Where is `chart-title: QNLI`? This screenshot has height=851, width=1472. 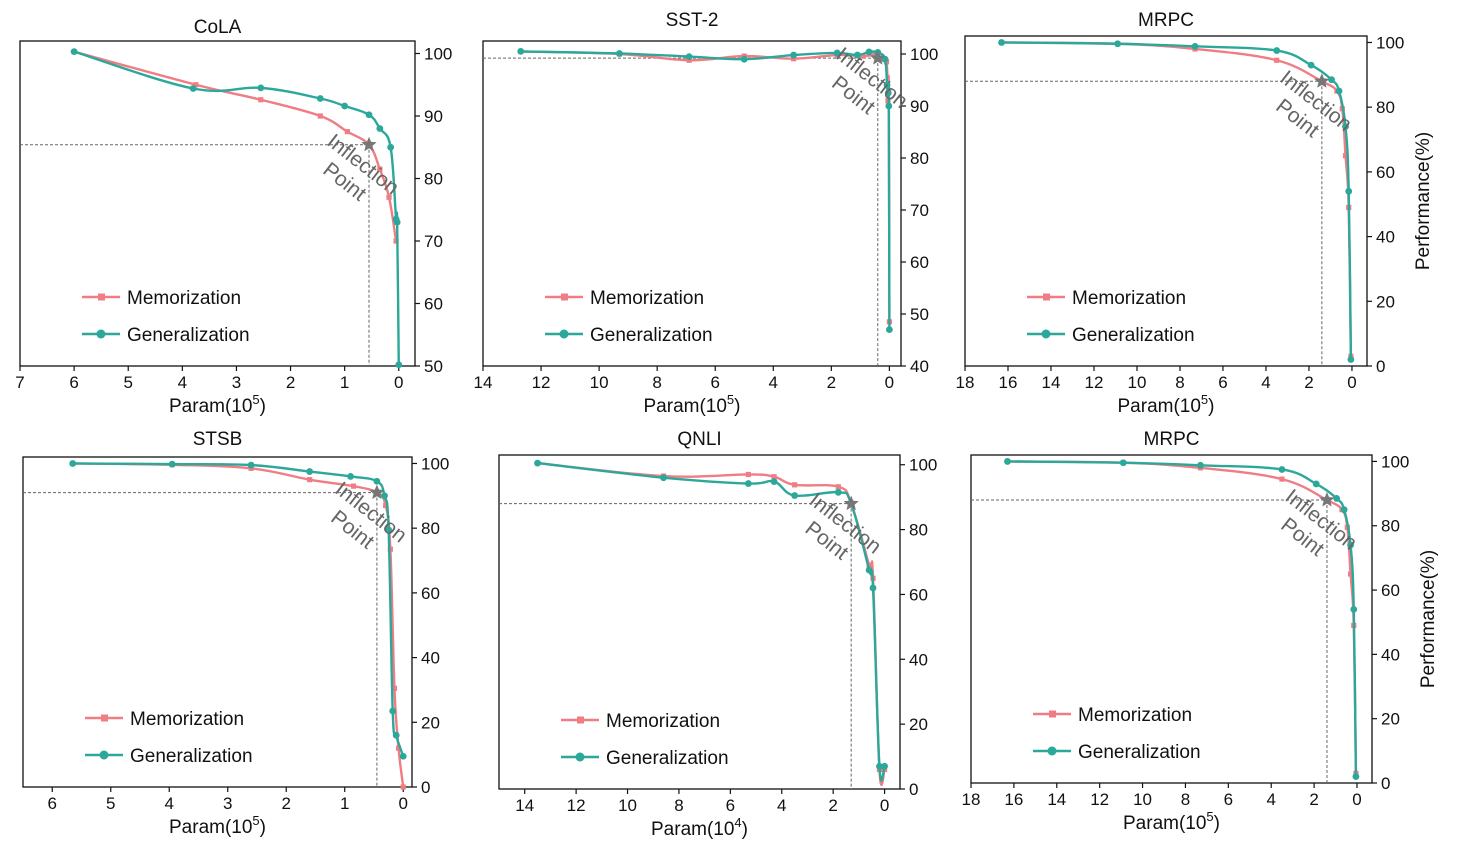 chart-title: QNLI is located at coordinates (699, 439).